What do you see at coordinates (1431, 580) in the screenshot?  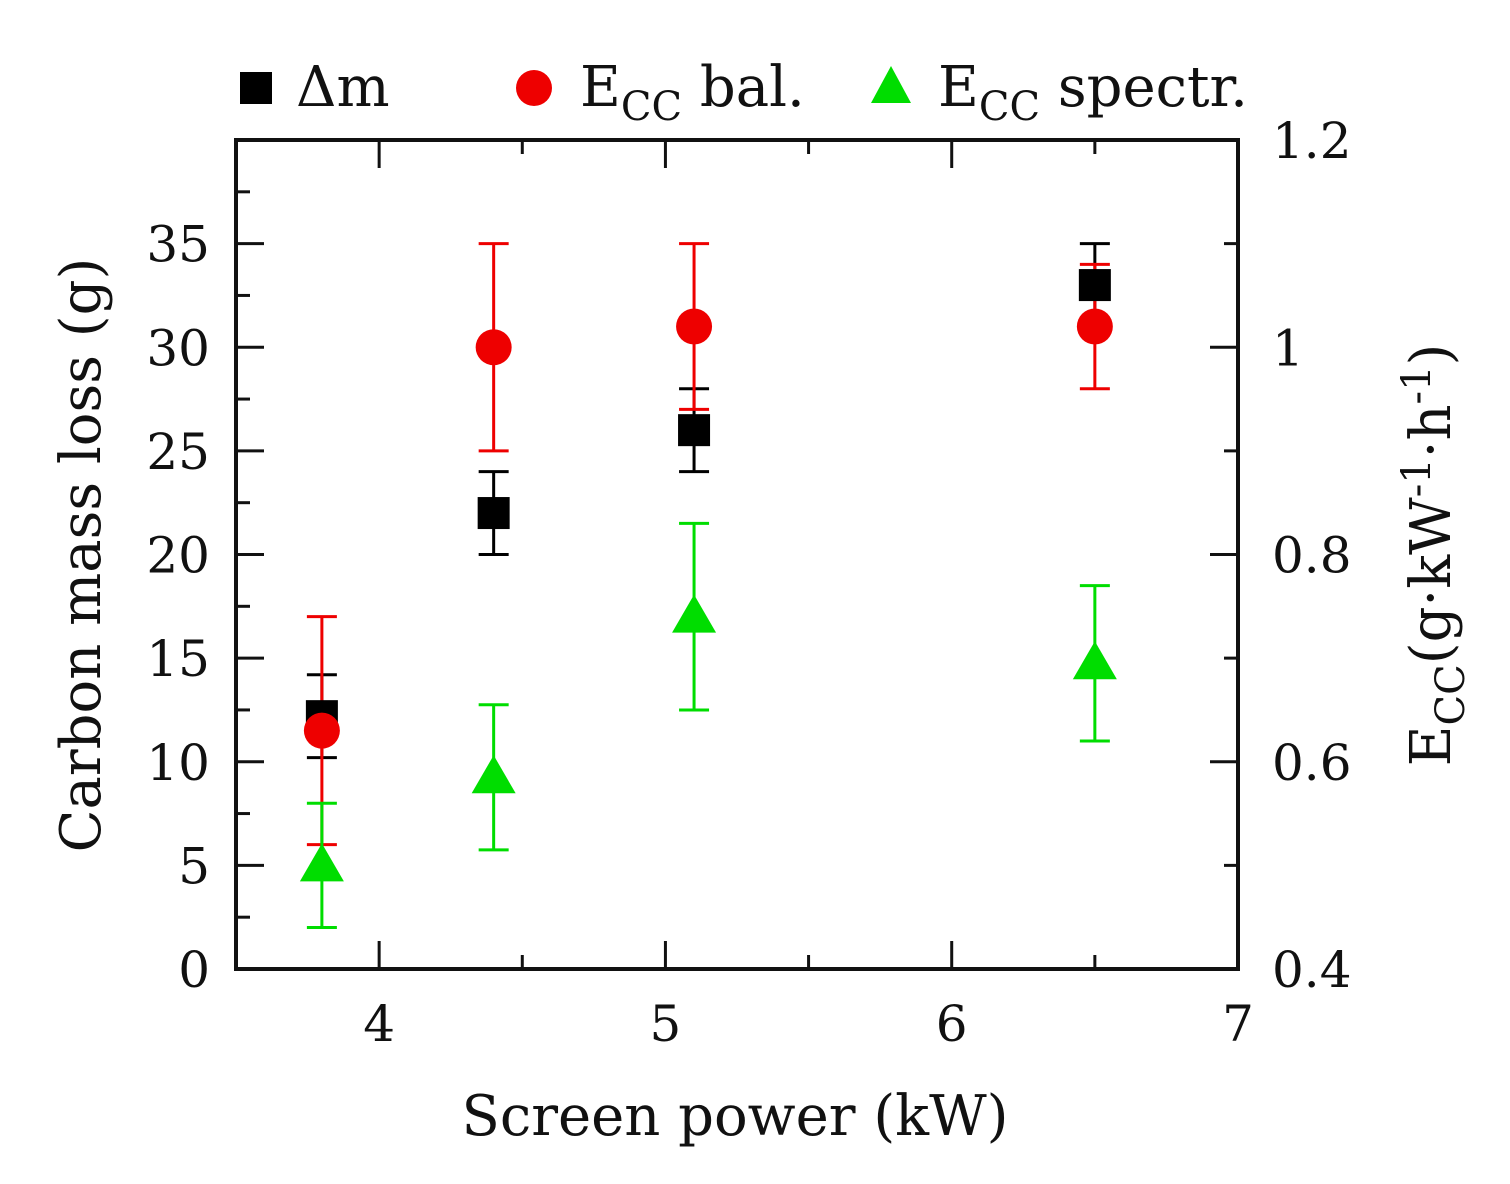 I see `y-right-title-unit-prefix: (g·kW` at bounding box center [1431, 580].